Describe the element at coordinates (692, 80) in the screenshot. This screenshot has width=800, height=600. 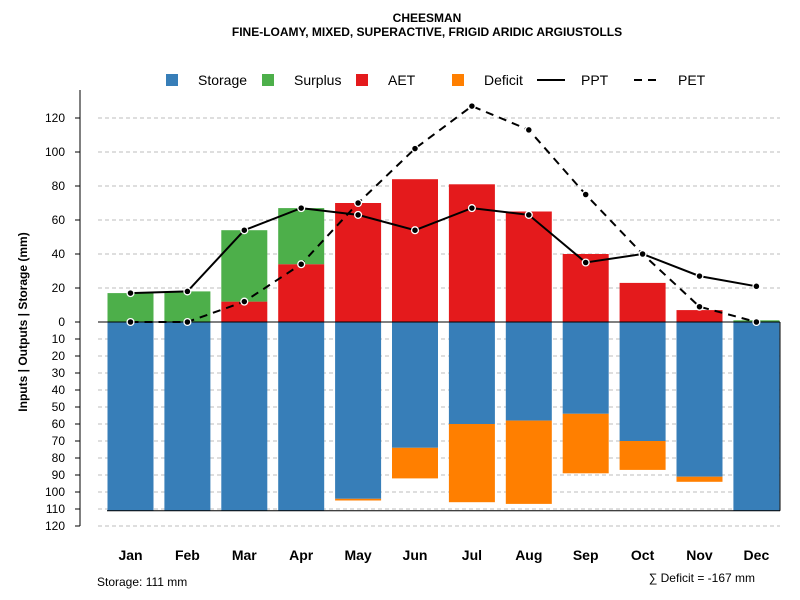
I see `legend-label-pet: PET` at that location.